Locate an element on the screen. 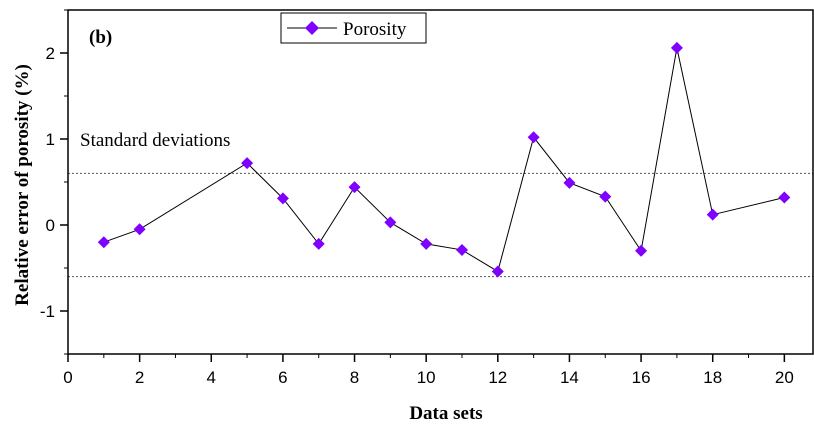 This screenshot has width=814, height=427. y-tick-label: 2 is located at coordinates (50, 53).